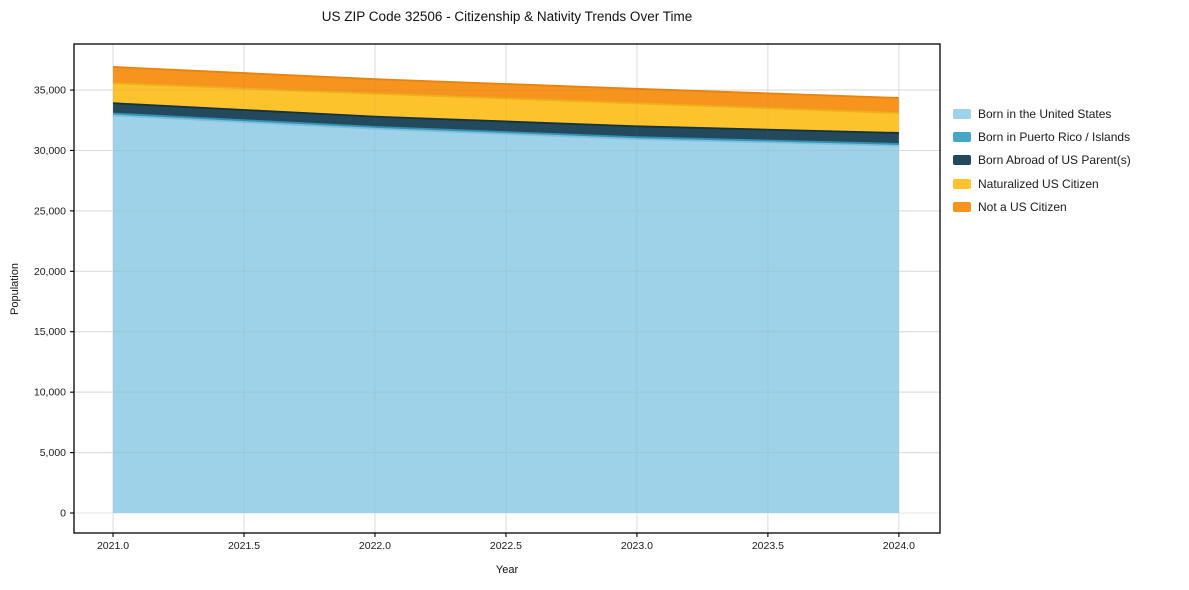 The width and height of the screenshot is (1189, 590). Describe the element at coordinates (50, 272) in the screenshot. I see `y-tick-label: 20,000` at that location.